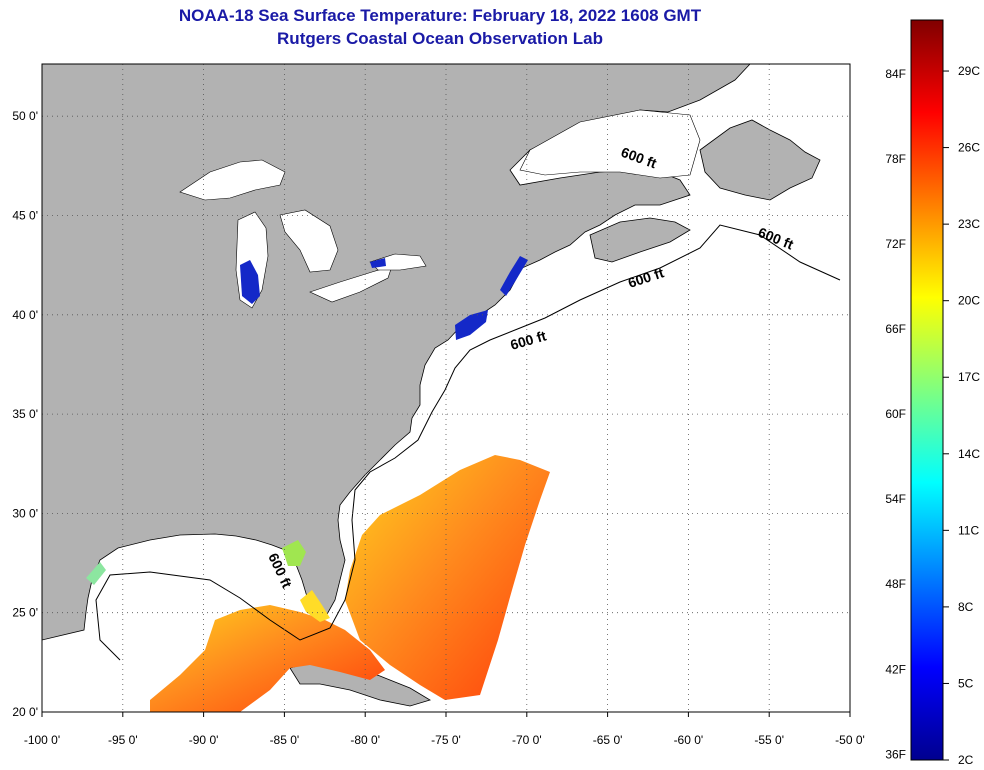 The width and height of the screenshot is (984, 770). I want to click on lon-tick-label: -55 0', so click(769, 740).